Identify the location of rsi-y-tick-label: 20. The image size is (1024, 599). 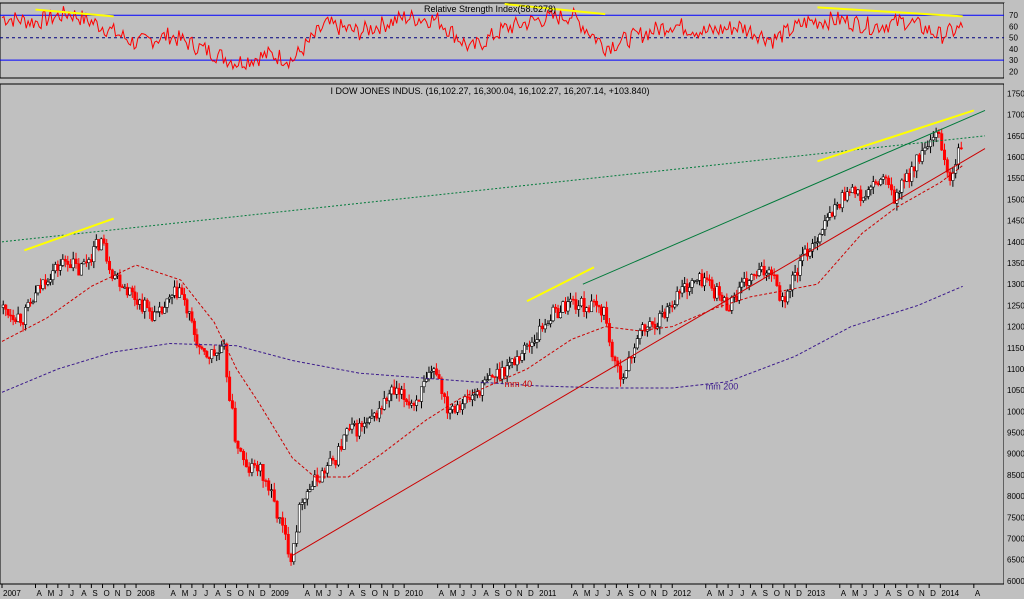
(1013, 71).